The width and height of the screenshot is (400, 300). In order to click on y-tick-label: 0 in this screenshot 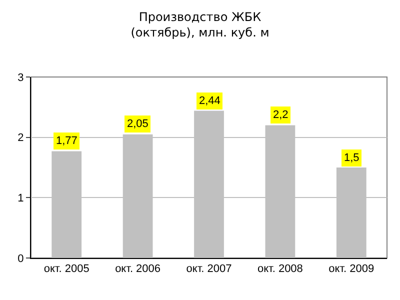, I will do `click(21, 258)`.